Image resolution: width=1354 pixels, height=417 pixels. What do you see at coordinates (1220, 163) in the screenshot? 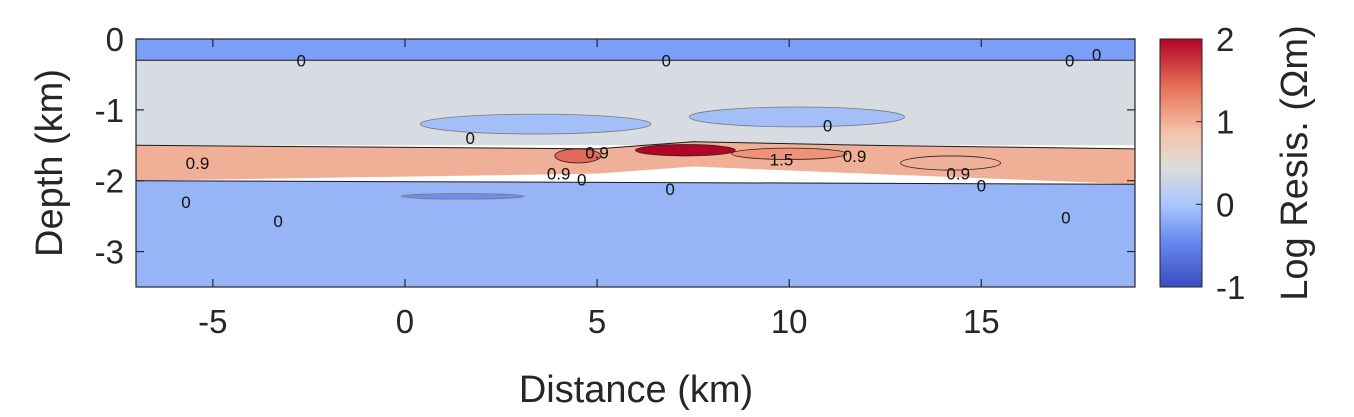
I see `colorbar-ticks: -1 0 1 2` at bounding box center [1220, 163].